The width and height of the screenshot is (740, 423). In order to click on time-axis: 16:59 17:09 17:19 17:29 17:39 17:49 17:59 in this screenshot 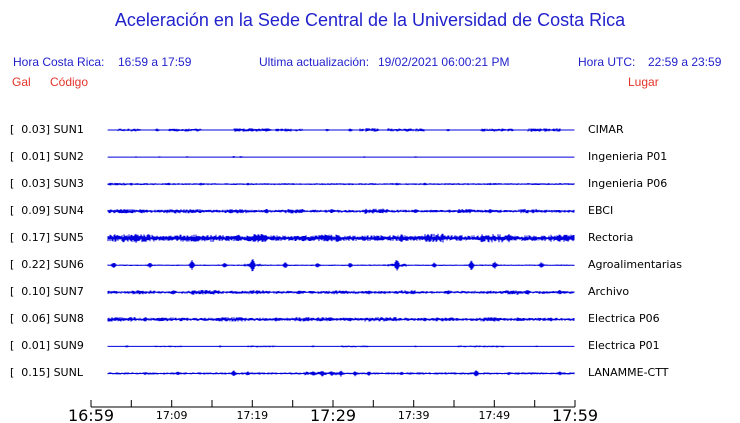, I will do `click(333, 411)`.